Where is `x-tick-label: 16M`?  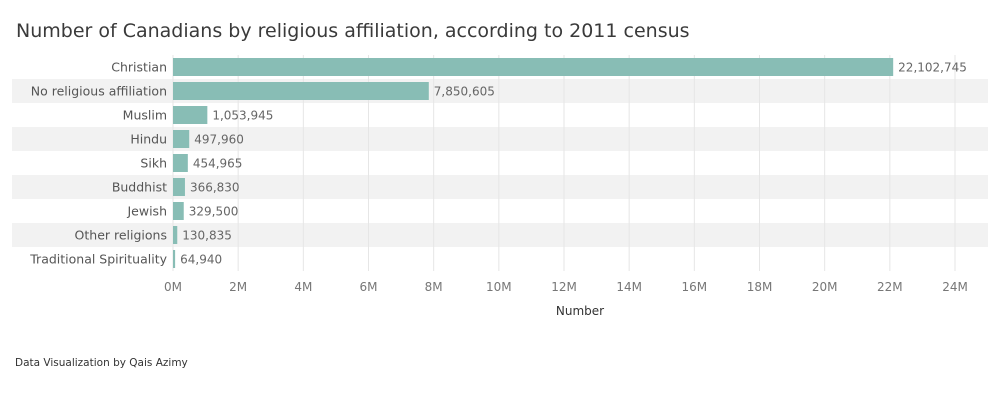 x-tick-label: 16M is located at coordinates (695, 287).